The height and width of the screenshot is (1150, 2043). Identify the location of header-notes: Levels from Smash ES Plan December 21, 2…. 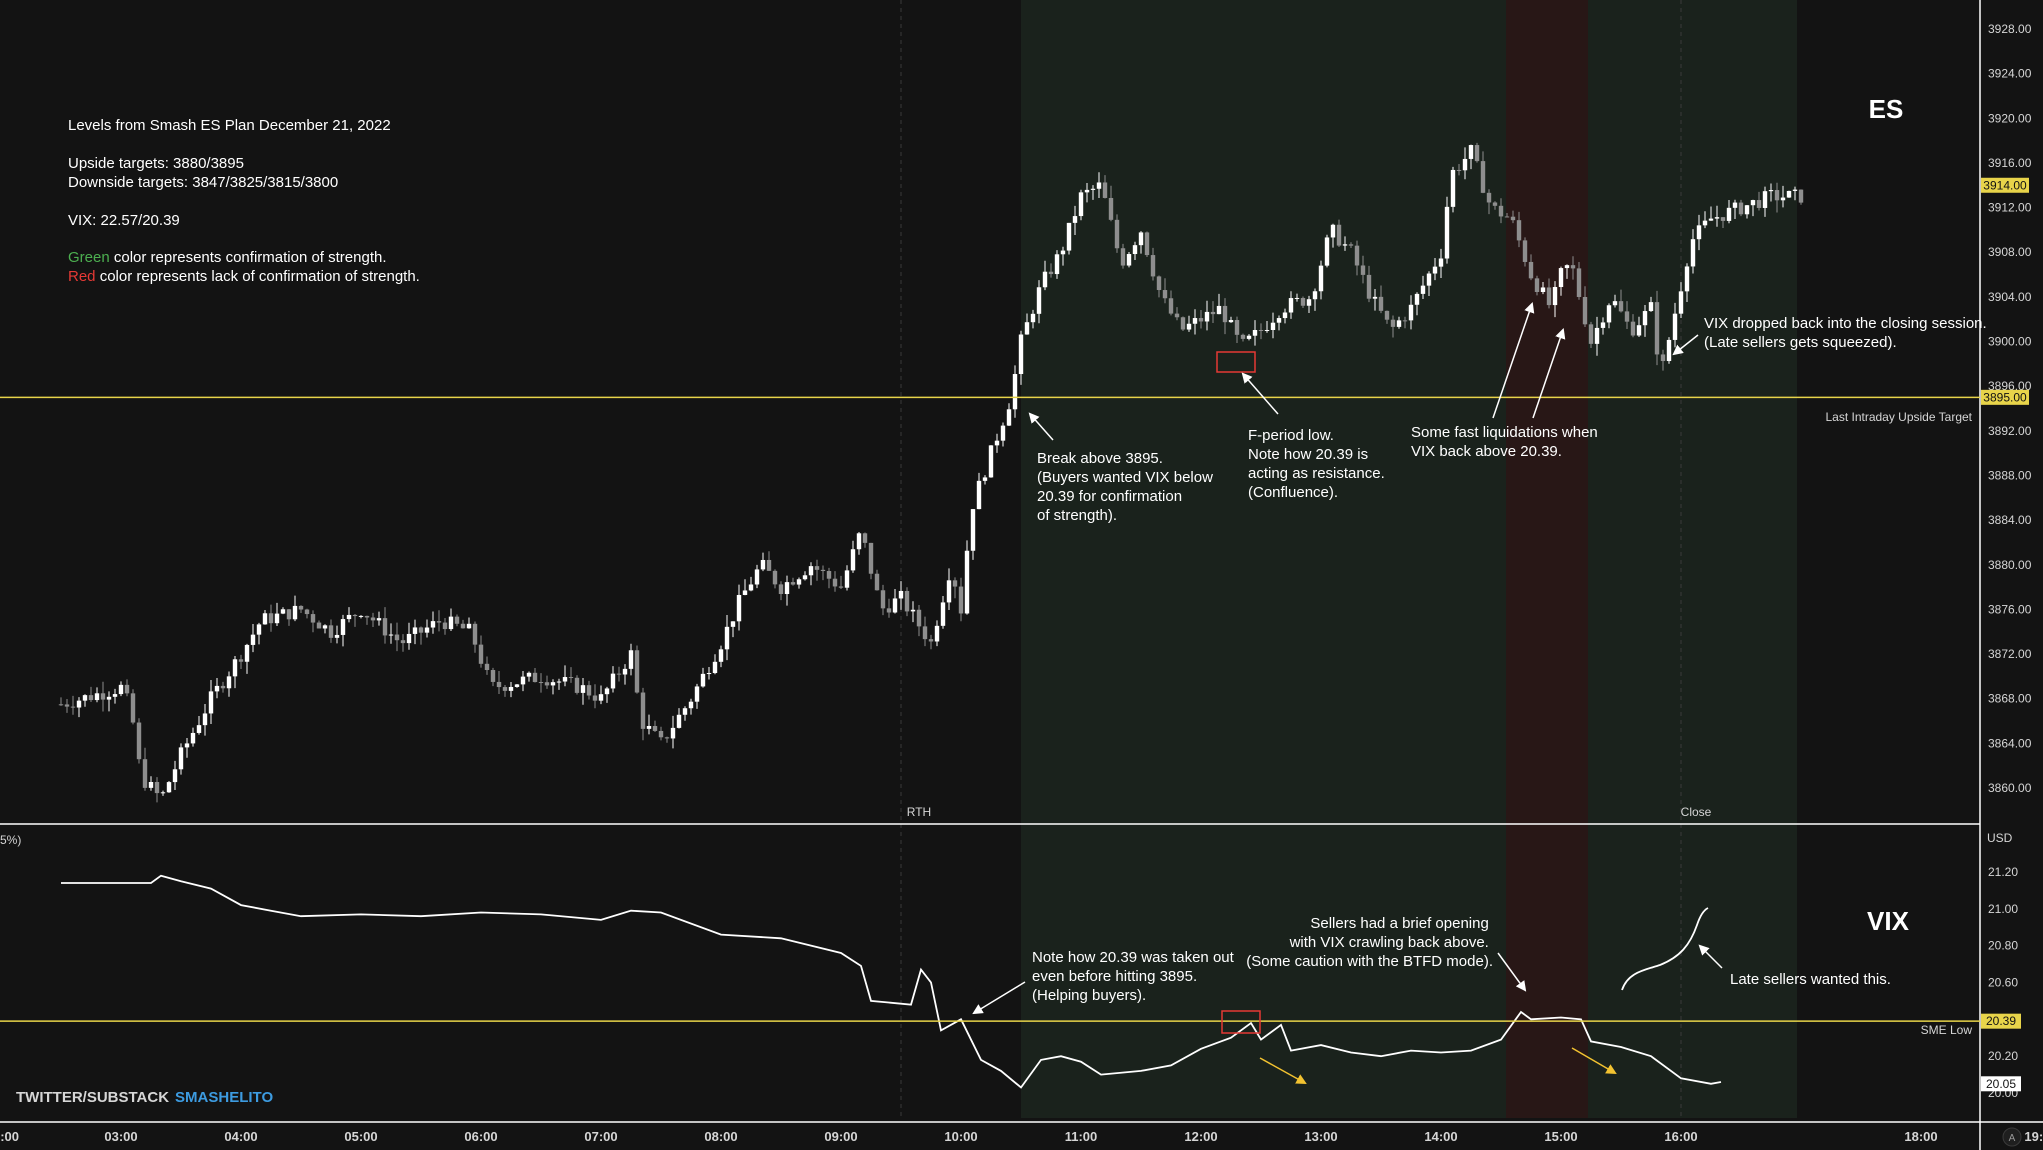
(244, 201).